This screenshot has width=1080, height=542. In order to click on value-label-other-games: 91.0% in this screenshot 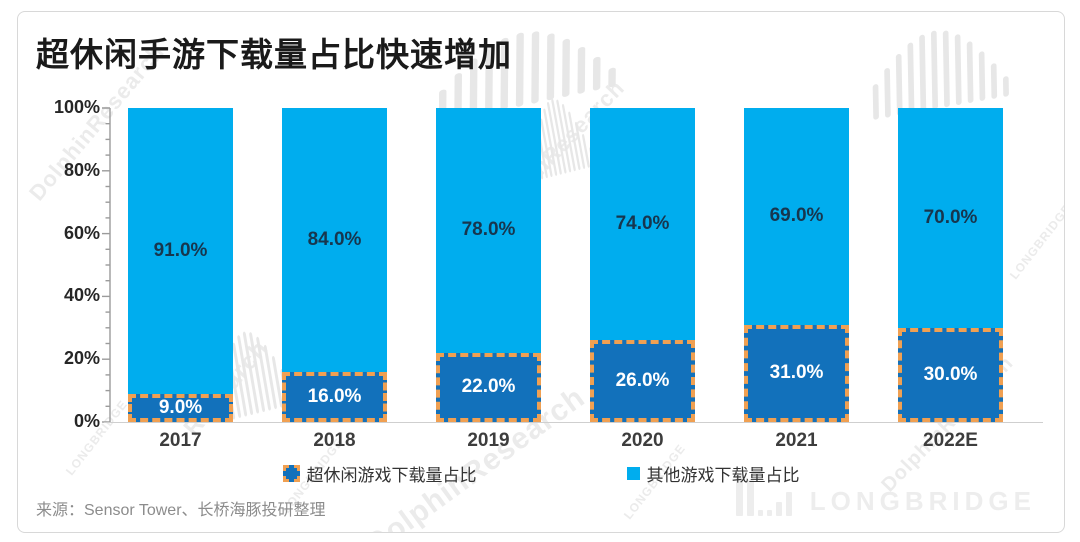, I will do `click(180, 250)`.